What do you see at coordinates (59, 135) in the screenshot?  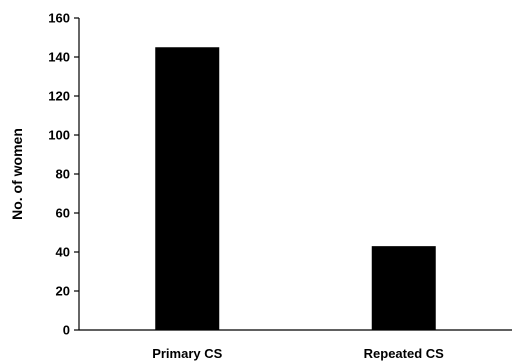 I see `y-tick-label: 100` at bounding box center [59, 135].